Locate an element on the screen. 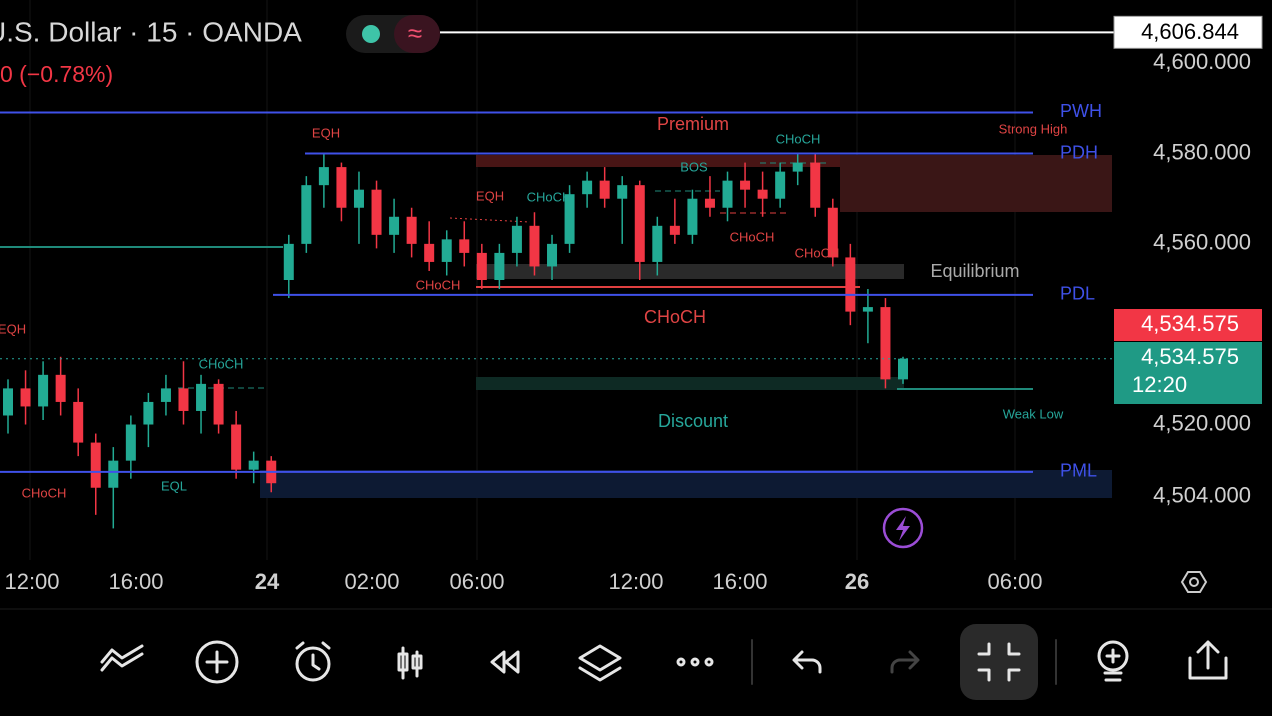 Image resolution: width=1272 pixels, height=716 pixels. x-tick-label: 12:00 is located at coordinates (635, 581).